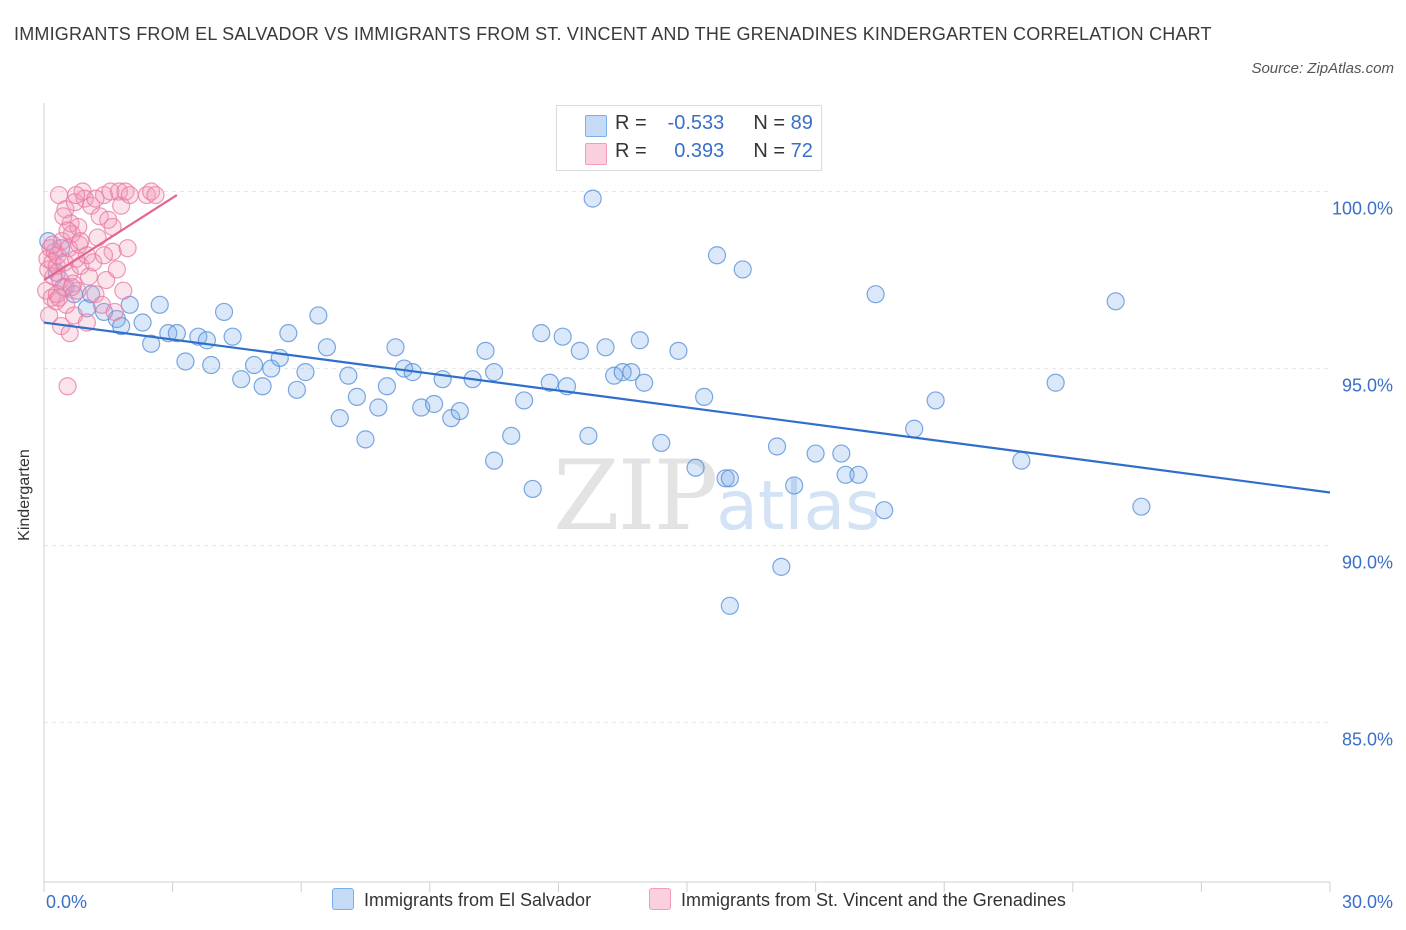 This screenshot has height=930, width=1406. What do you see at coordinates (635, 496) in the screenshot?
I see `watermark-zip: ZIP` at bounding box center [635, 496].